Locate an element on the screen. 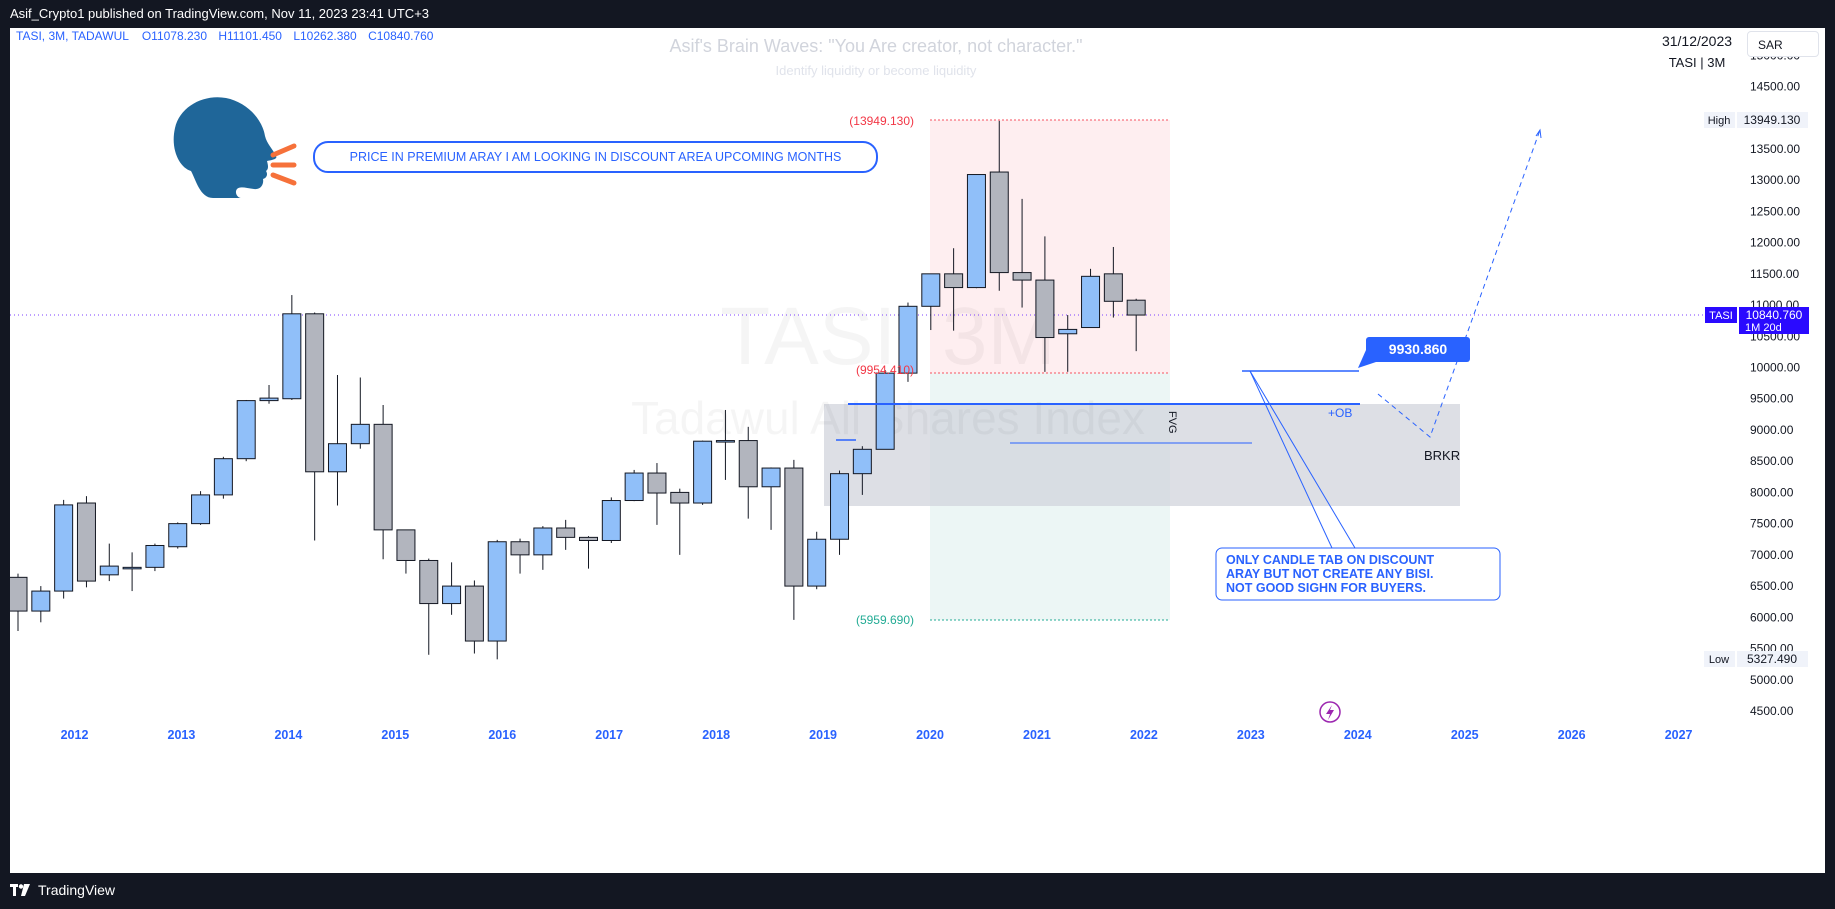 This screenshot has width=1835, height=909. high-badge: High 13949.130 is located at coordinates (1756, 120).